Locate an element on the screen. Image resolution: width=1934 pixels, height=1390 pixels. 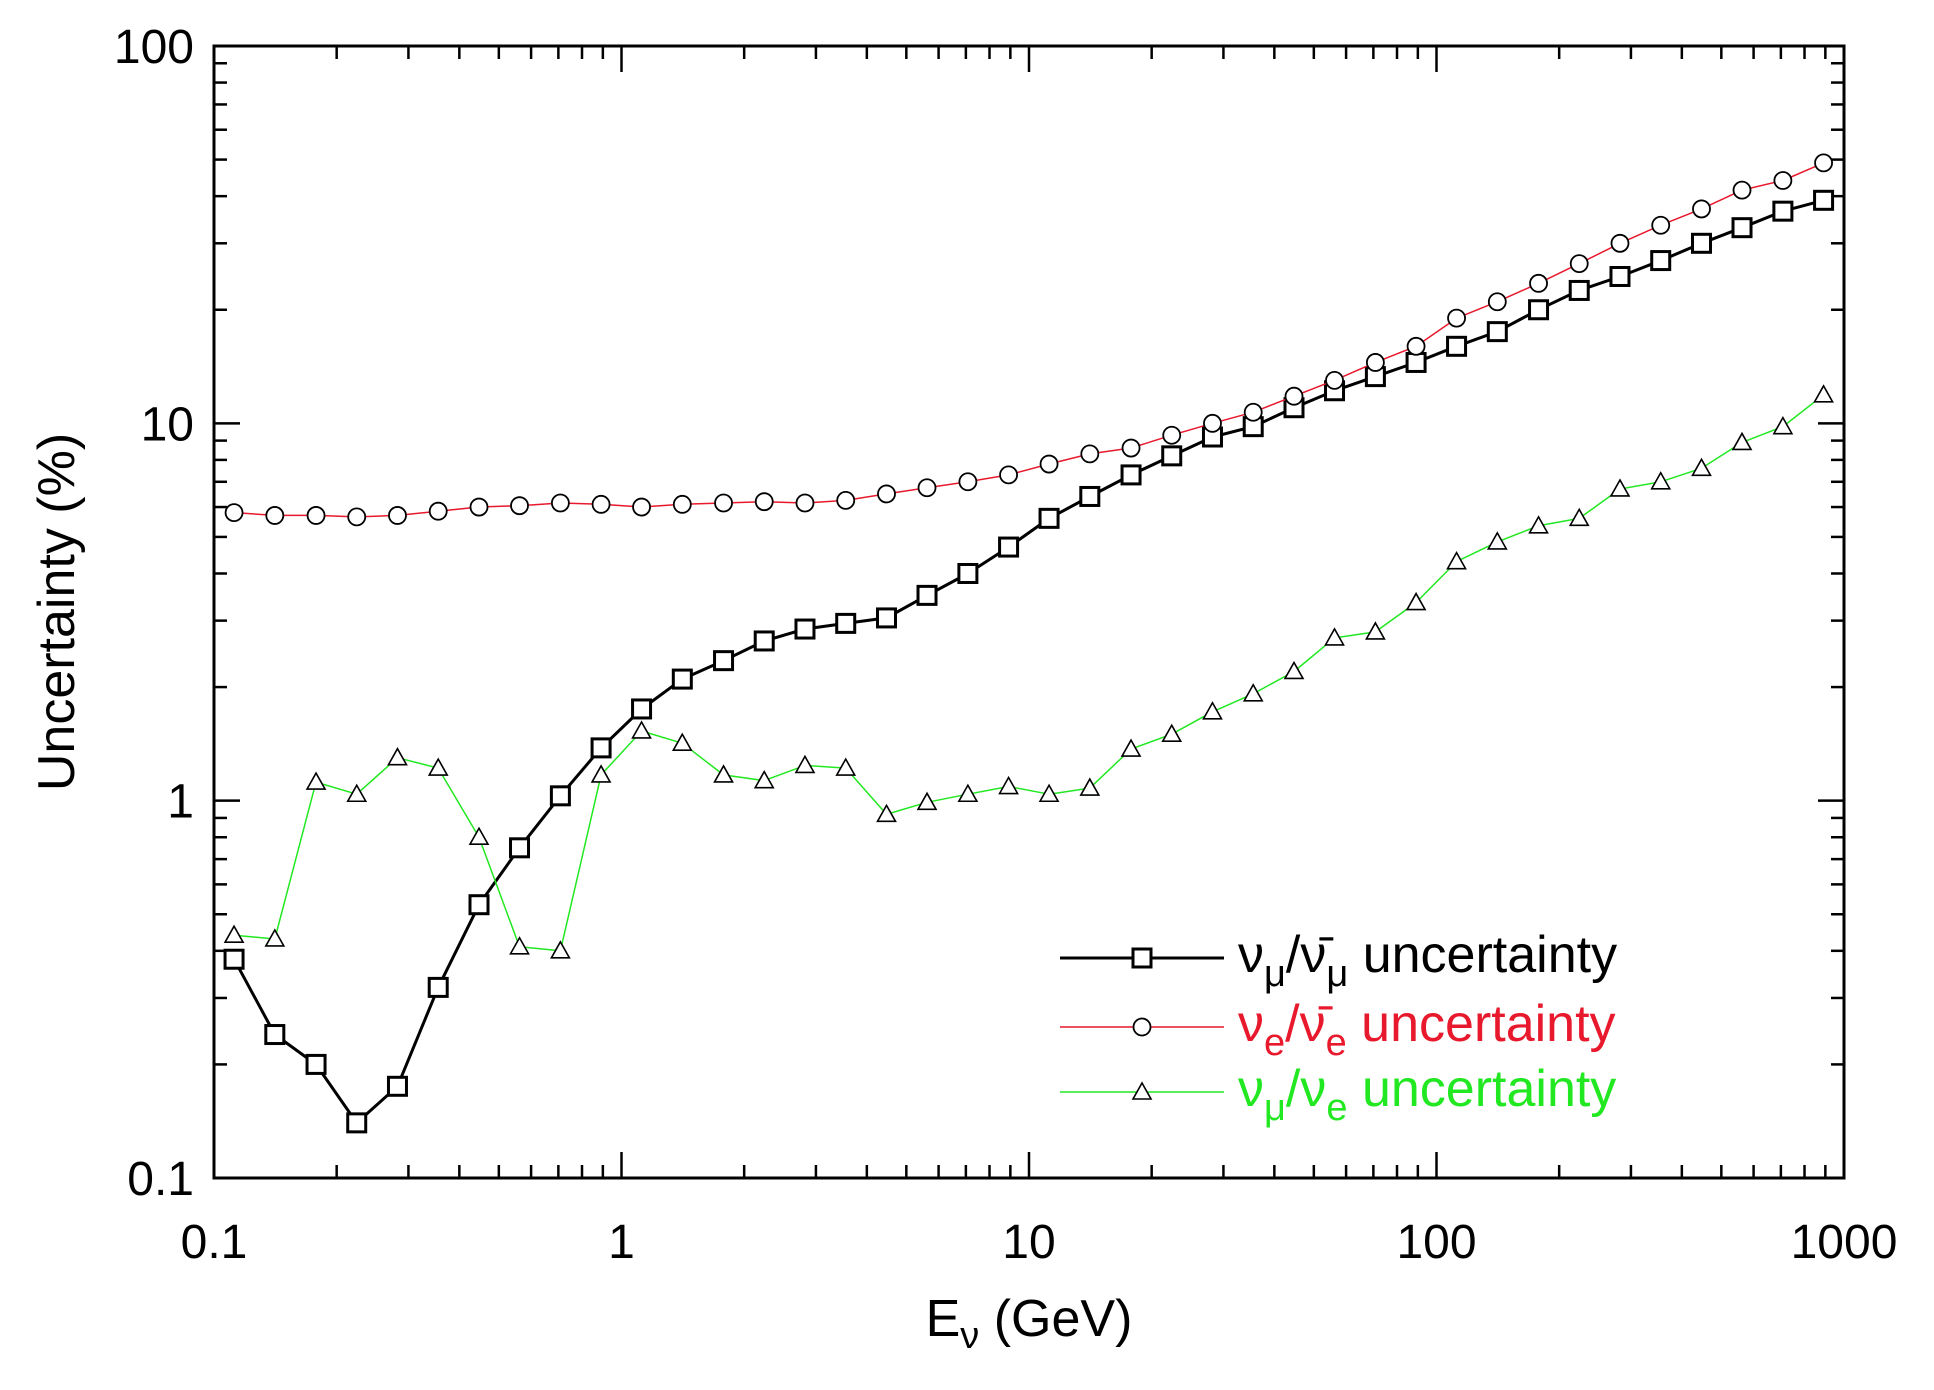
legend-label-part: μ is located at coordinates (1275, 974).